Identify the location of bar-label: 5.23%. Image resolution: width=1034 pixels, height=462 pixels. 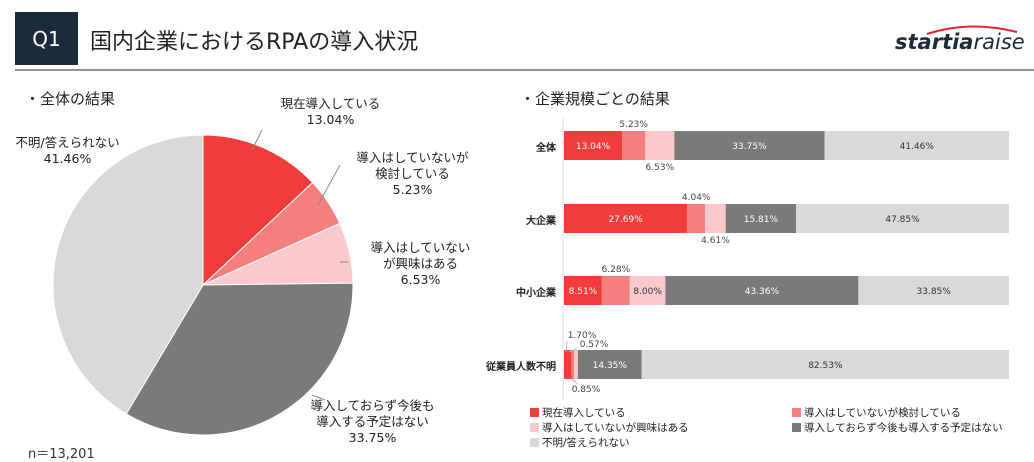
(633, 125).